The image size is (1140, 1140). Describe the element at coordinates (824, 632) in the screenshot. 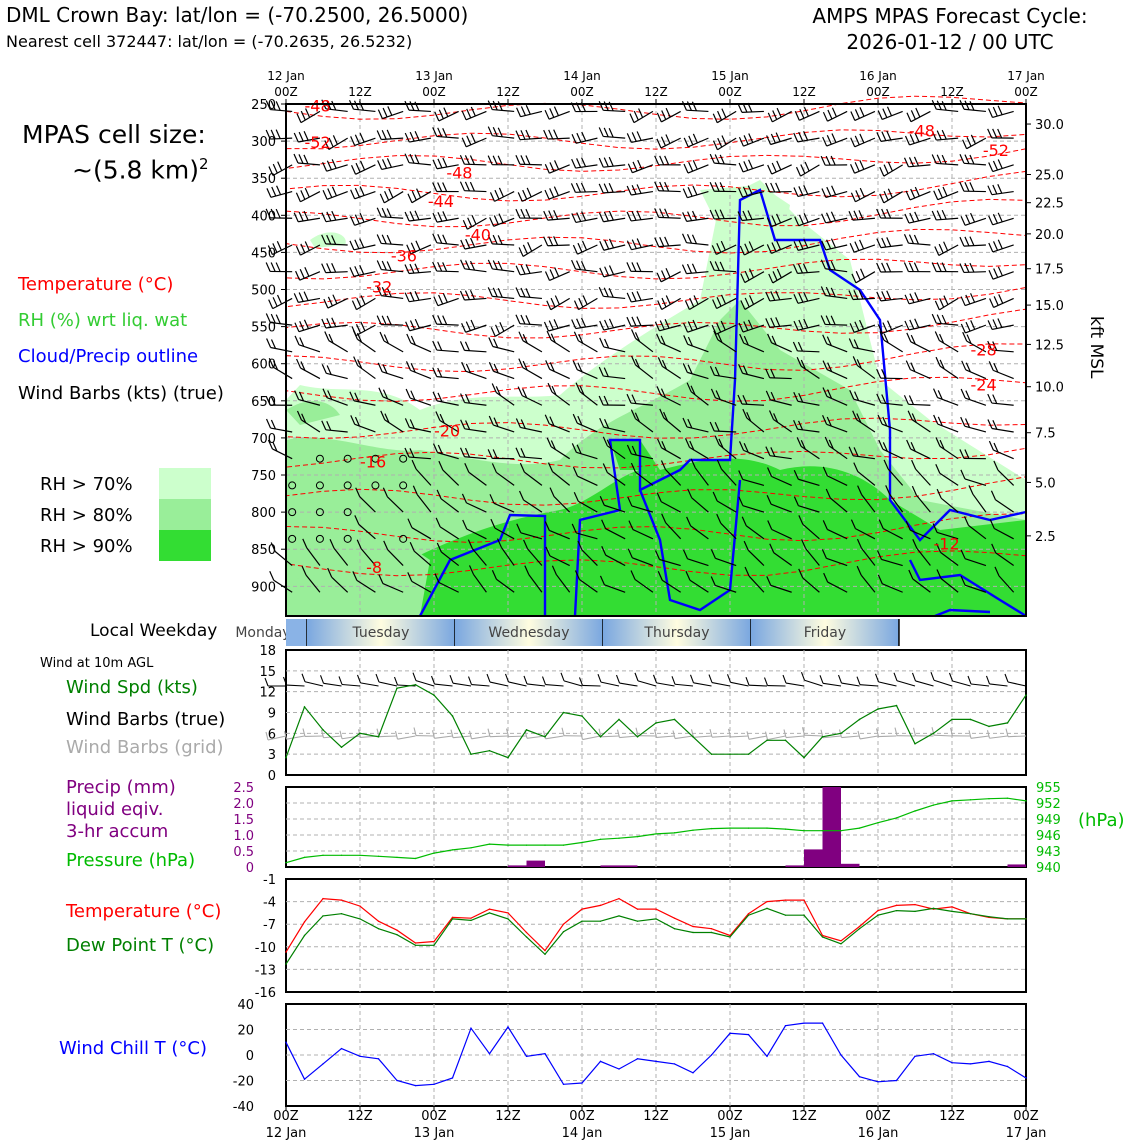

I see `weekday-block` at that location.